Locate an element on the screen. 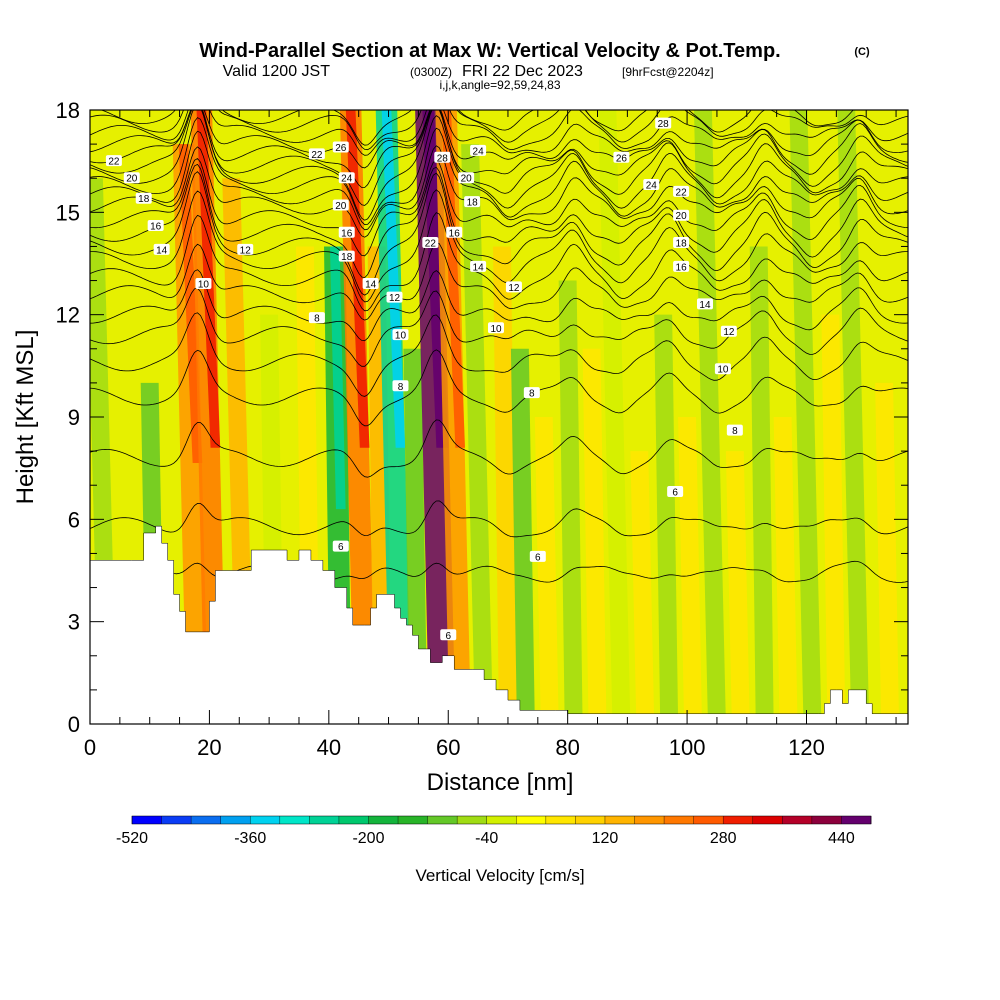 The image size is (1000, 1000). contour-label-text: 8 is located at coordinates (735, 431).